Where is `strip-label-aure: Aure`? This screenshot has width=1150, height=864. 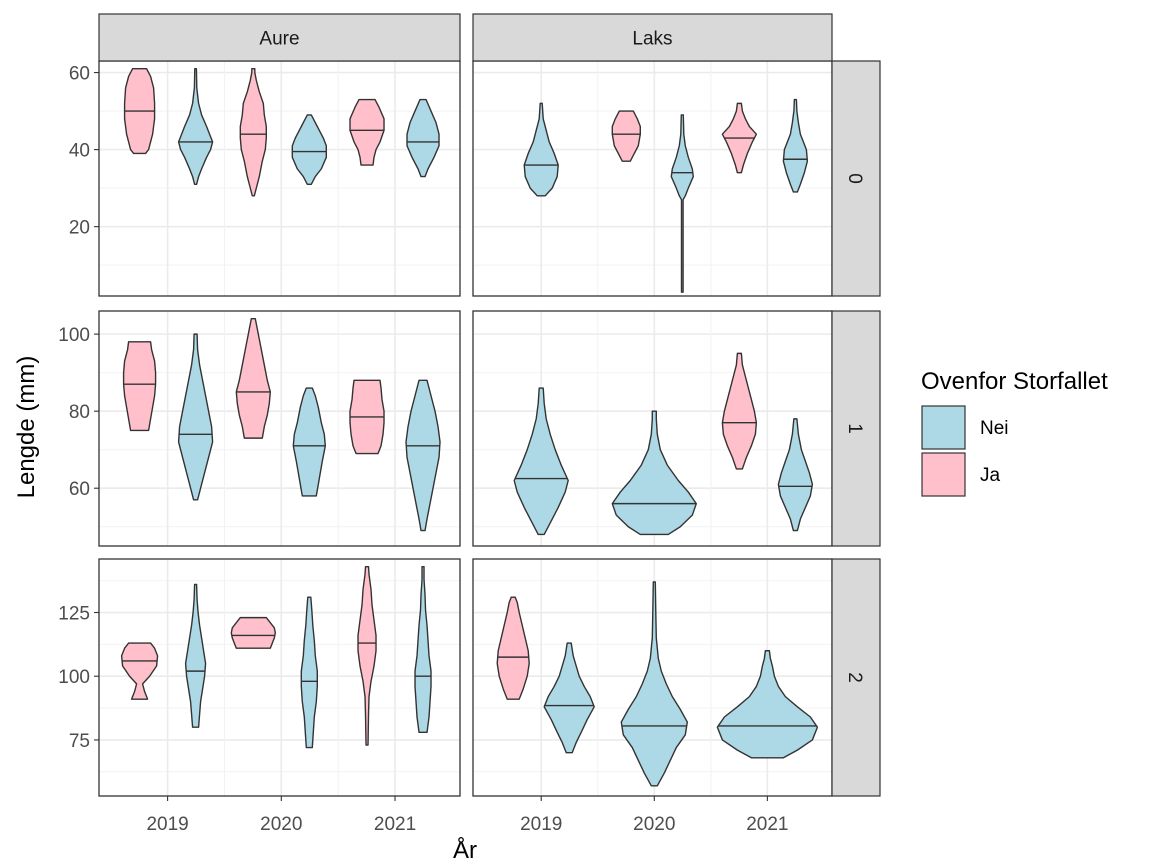 strip-label-aure: Aure is located at coordinates (279, 39).